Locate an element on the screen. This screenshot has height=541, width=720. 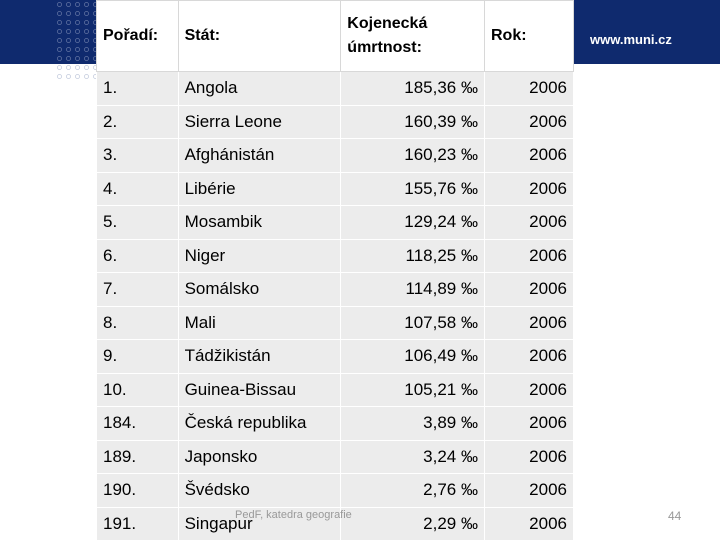
table-row: 4. Libérie 155,76 ‰ 2006 is located at coordinates (335, 188).